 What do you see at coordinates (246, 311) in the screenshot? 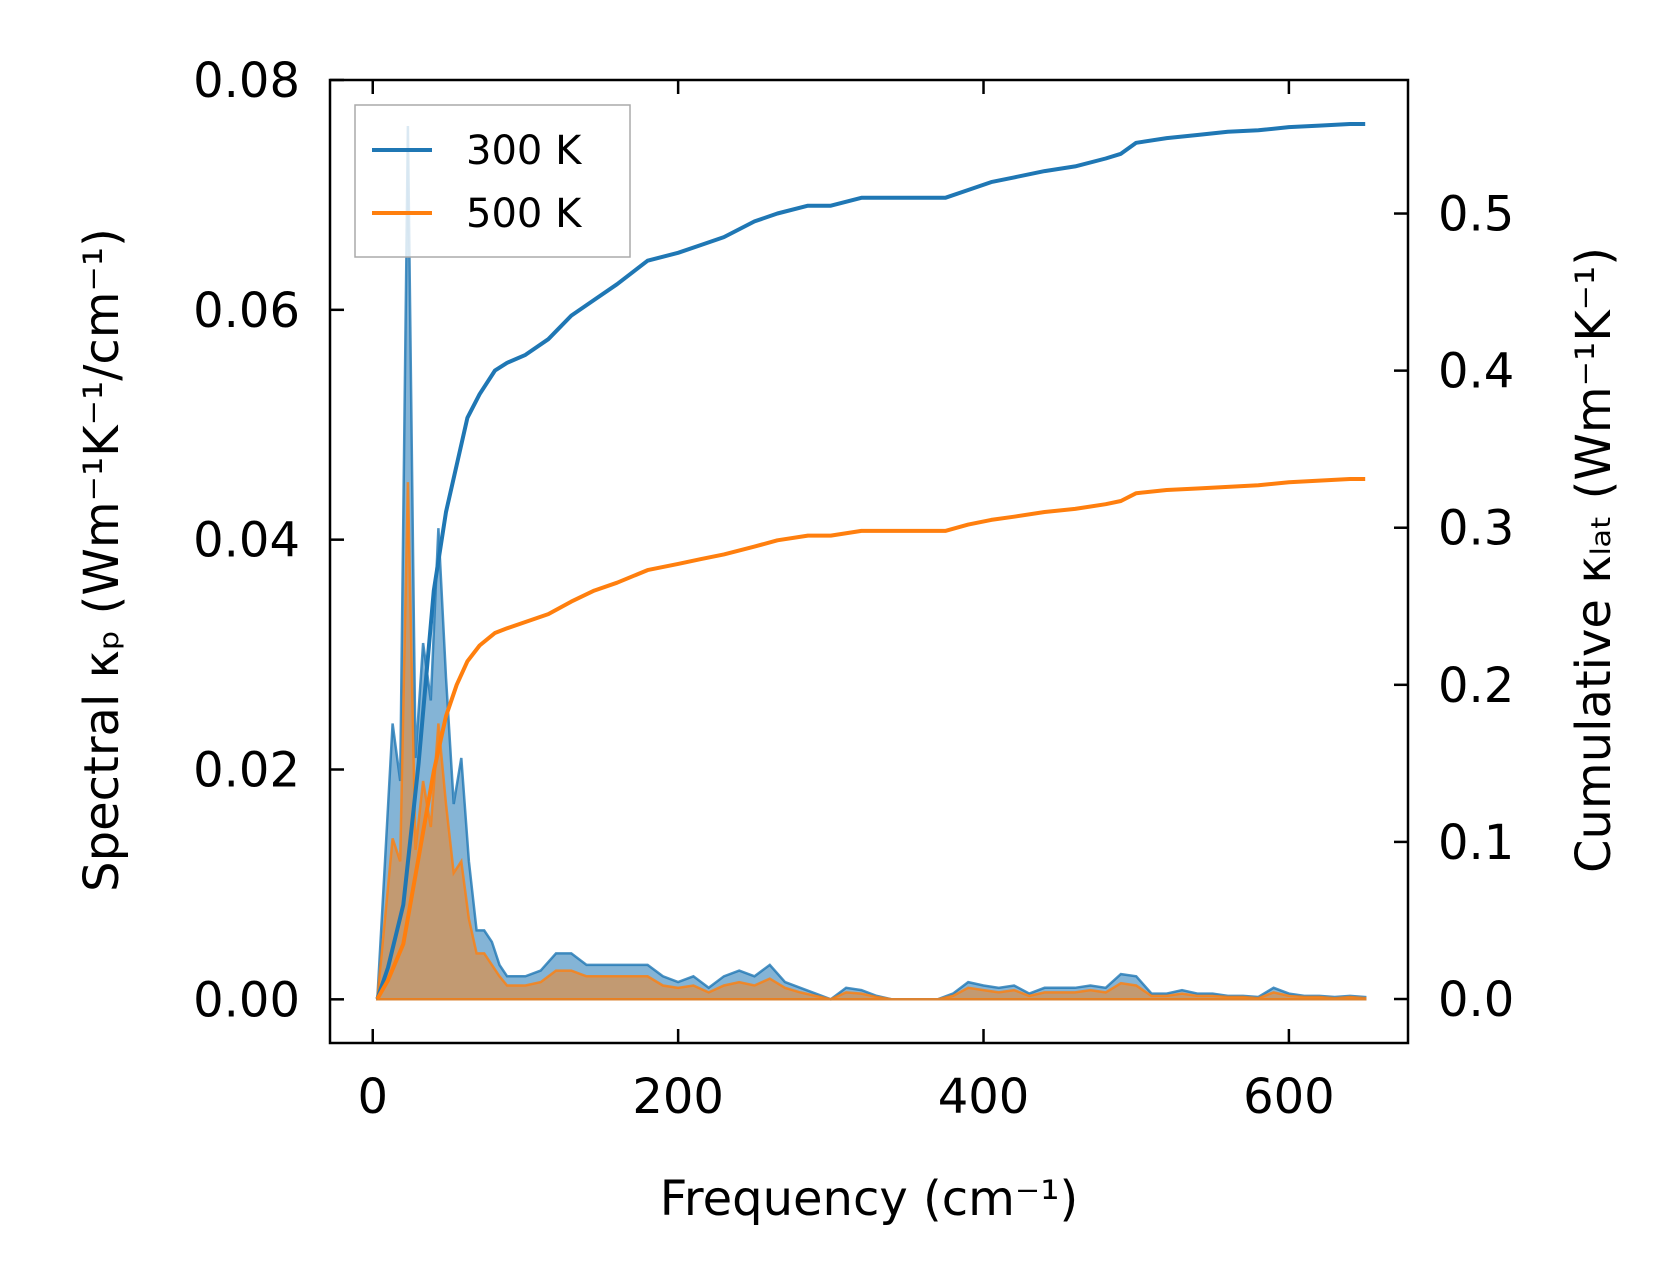
I see `y-tick-label: 0.06` at bounding box center [246, 311].